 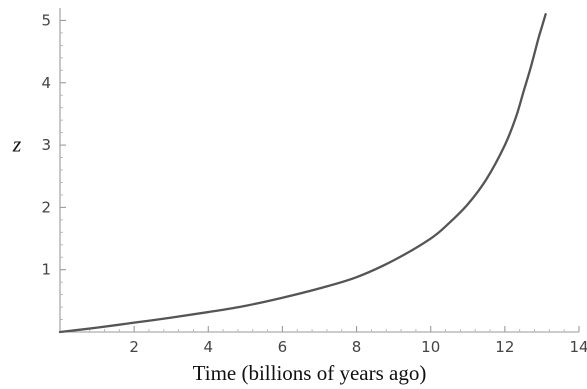 What do you see at coordinates (46, 145) in the screenshot?
I see `y-tick-label: 3` at bounding box center [46, 145].